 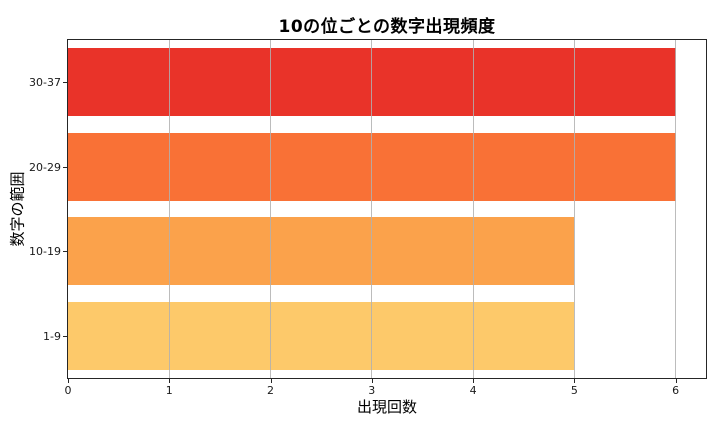 What do you see at coordinates (387, 27) in the screenshot?
I see `chart-title: 10の位ごとの数字出現頻度` at bounding box center [387, 27].